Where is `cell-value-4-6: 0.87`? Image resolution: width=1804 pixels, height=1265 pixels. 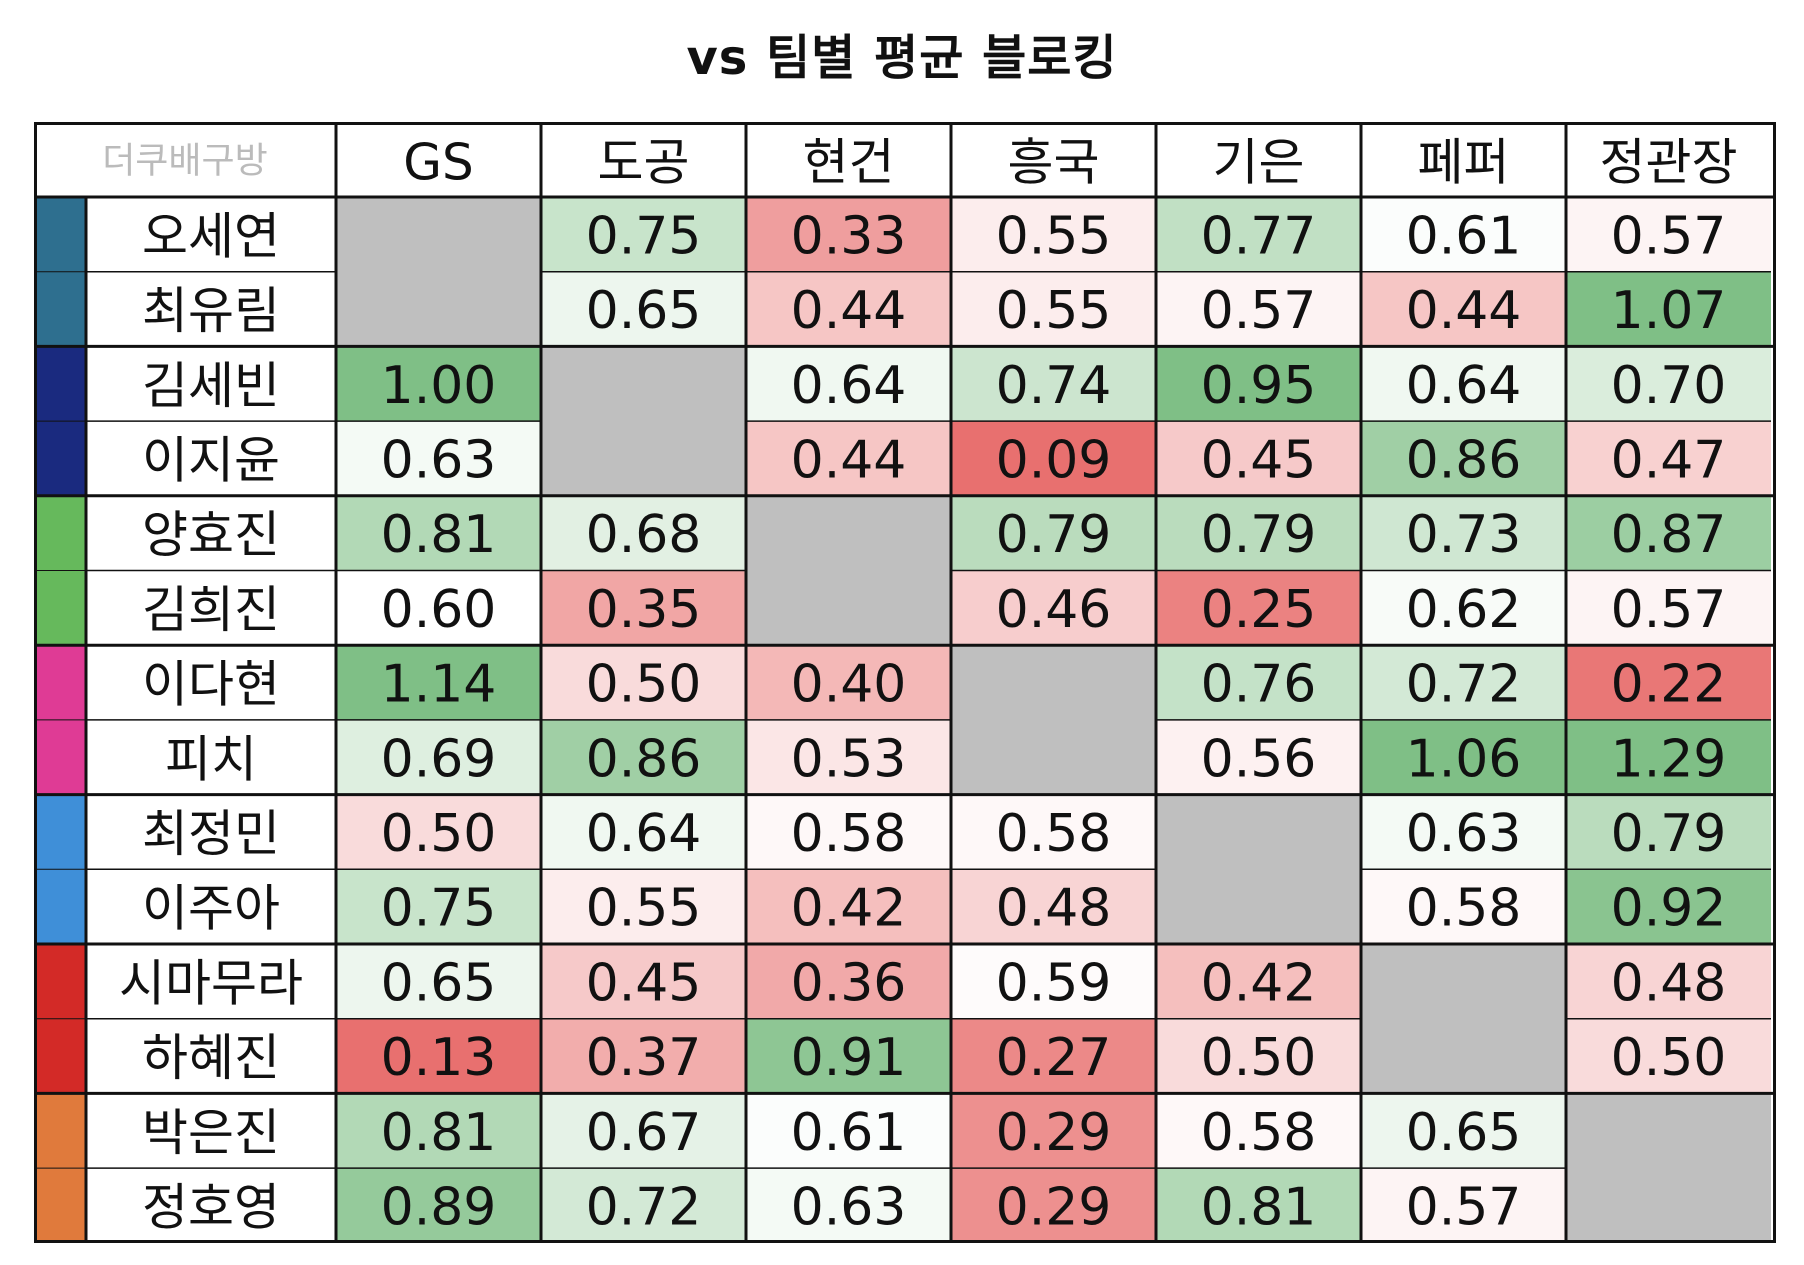
cell-value-4-6: 0.87 is located at coordinates (1669, 535).